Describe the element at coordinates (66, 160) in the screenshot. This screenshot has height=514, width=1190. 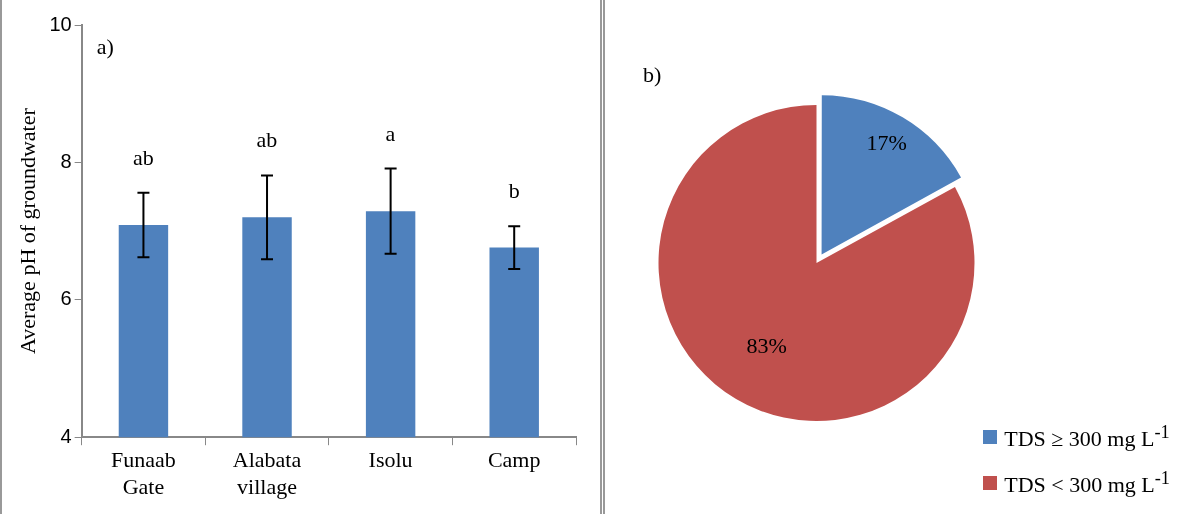
I see `y-tick-label: 8` at that location.